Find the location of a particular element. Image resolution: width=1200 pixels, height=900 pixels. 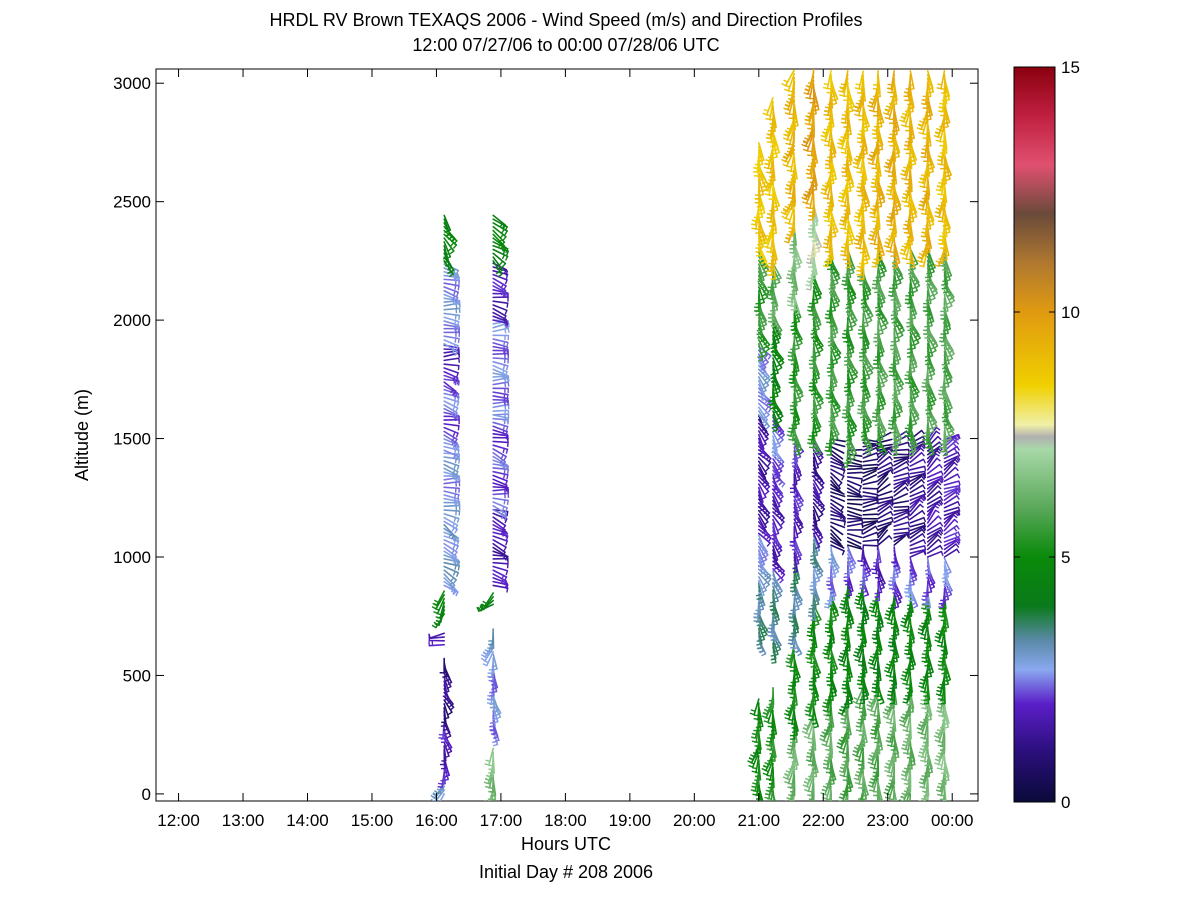

x-tick-label: 20:00 is located at coordinates (694, 820).